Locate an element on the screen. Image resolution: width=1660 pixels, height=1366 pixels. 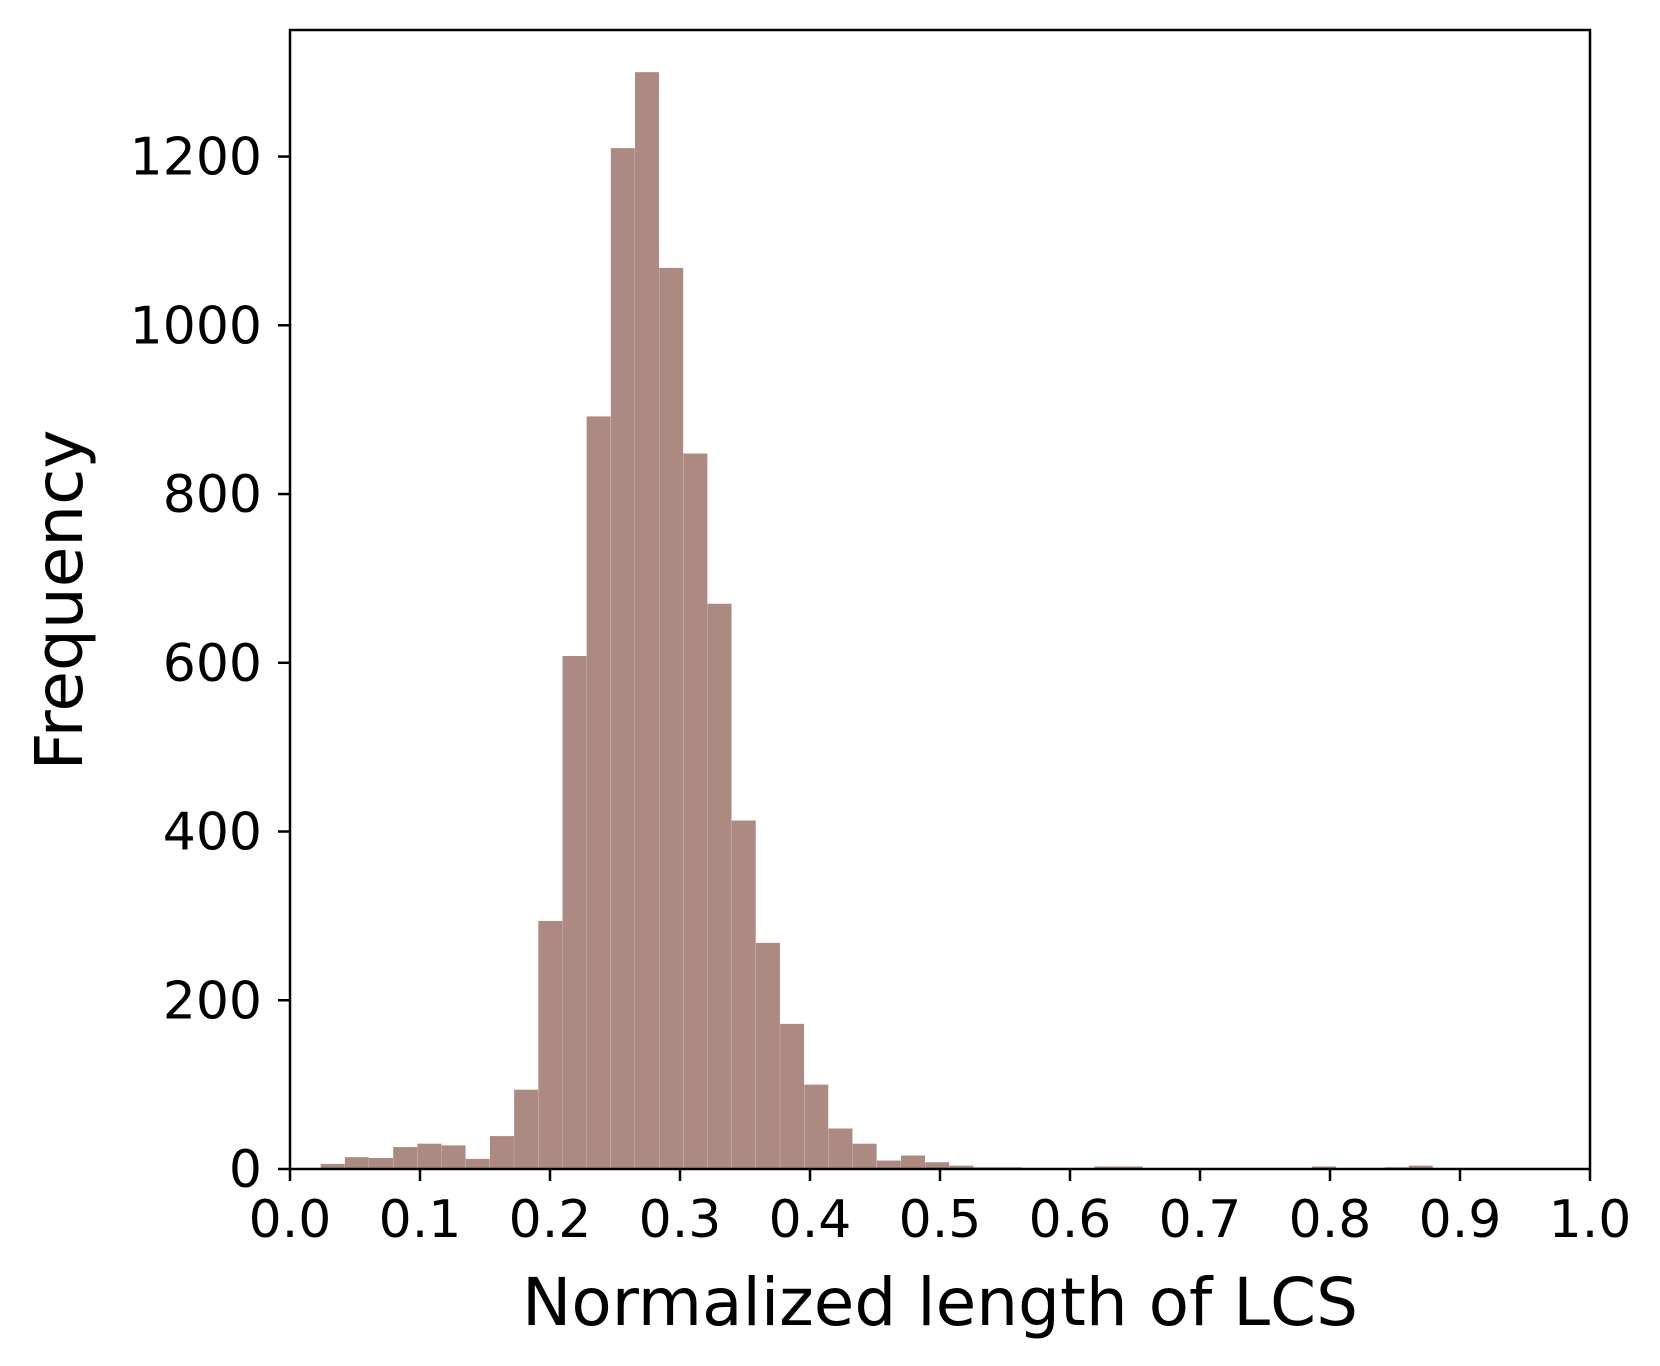
y-tick-label: 600 is located at coordinates (212, 664).